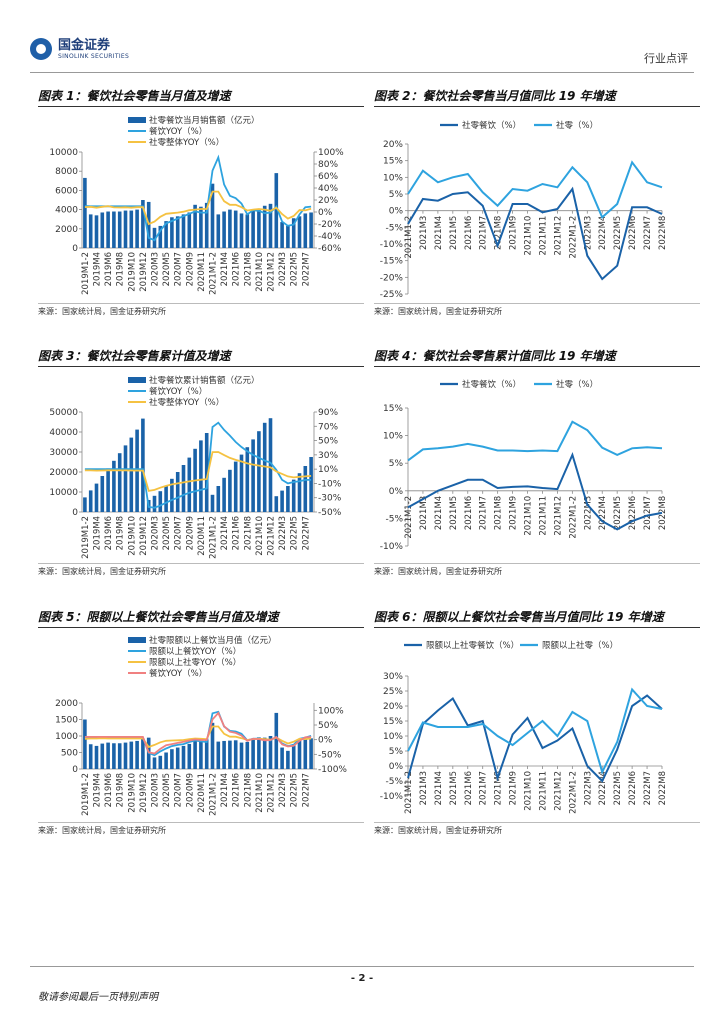 This screenshot has width=724, height=1024. I want to click on y-tick-label-left: 8000, so click(66, 172).